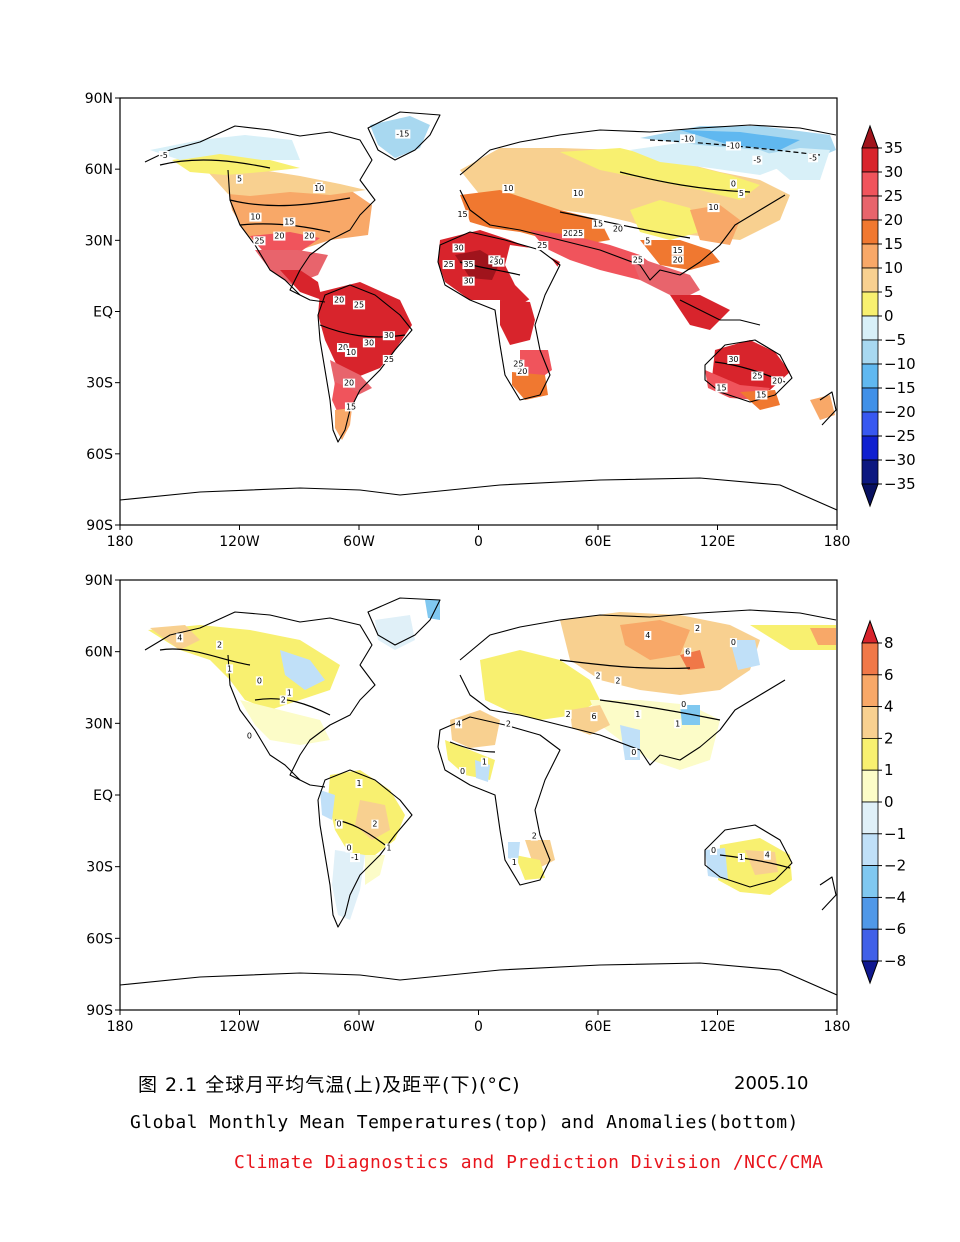 Image resolution: width=960 pixels, height=1242 pixels. I want to click on caption-date: 2005.10, so click(771, 1083).